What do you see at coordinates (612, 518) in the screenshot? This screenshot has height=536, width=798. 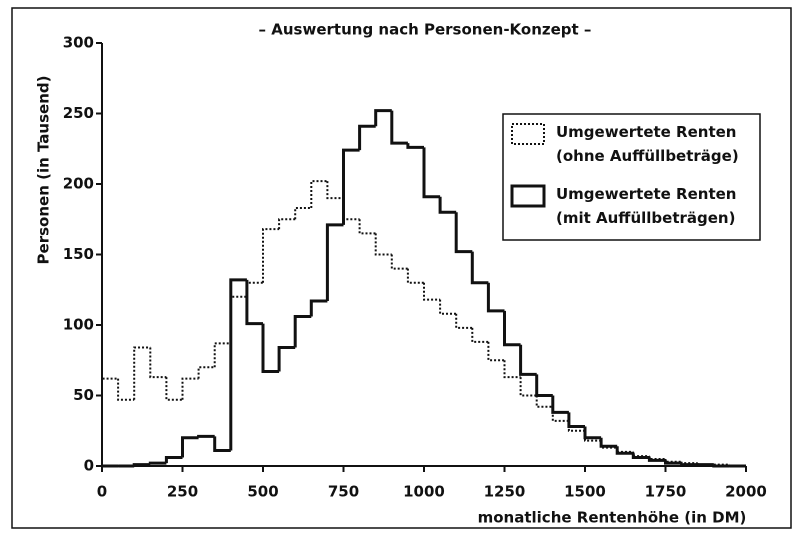 I see `x-axis-label: monatliche Rentenhöhe (in DM)` at bounding box center [612, 518].